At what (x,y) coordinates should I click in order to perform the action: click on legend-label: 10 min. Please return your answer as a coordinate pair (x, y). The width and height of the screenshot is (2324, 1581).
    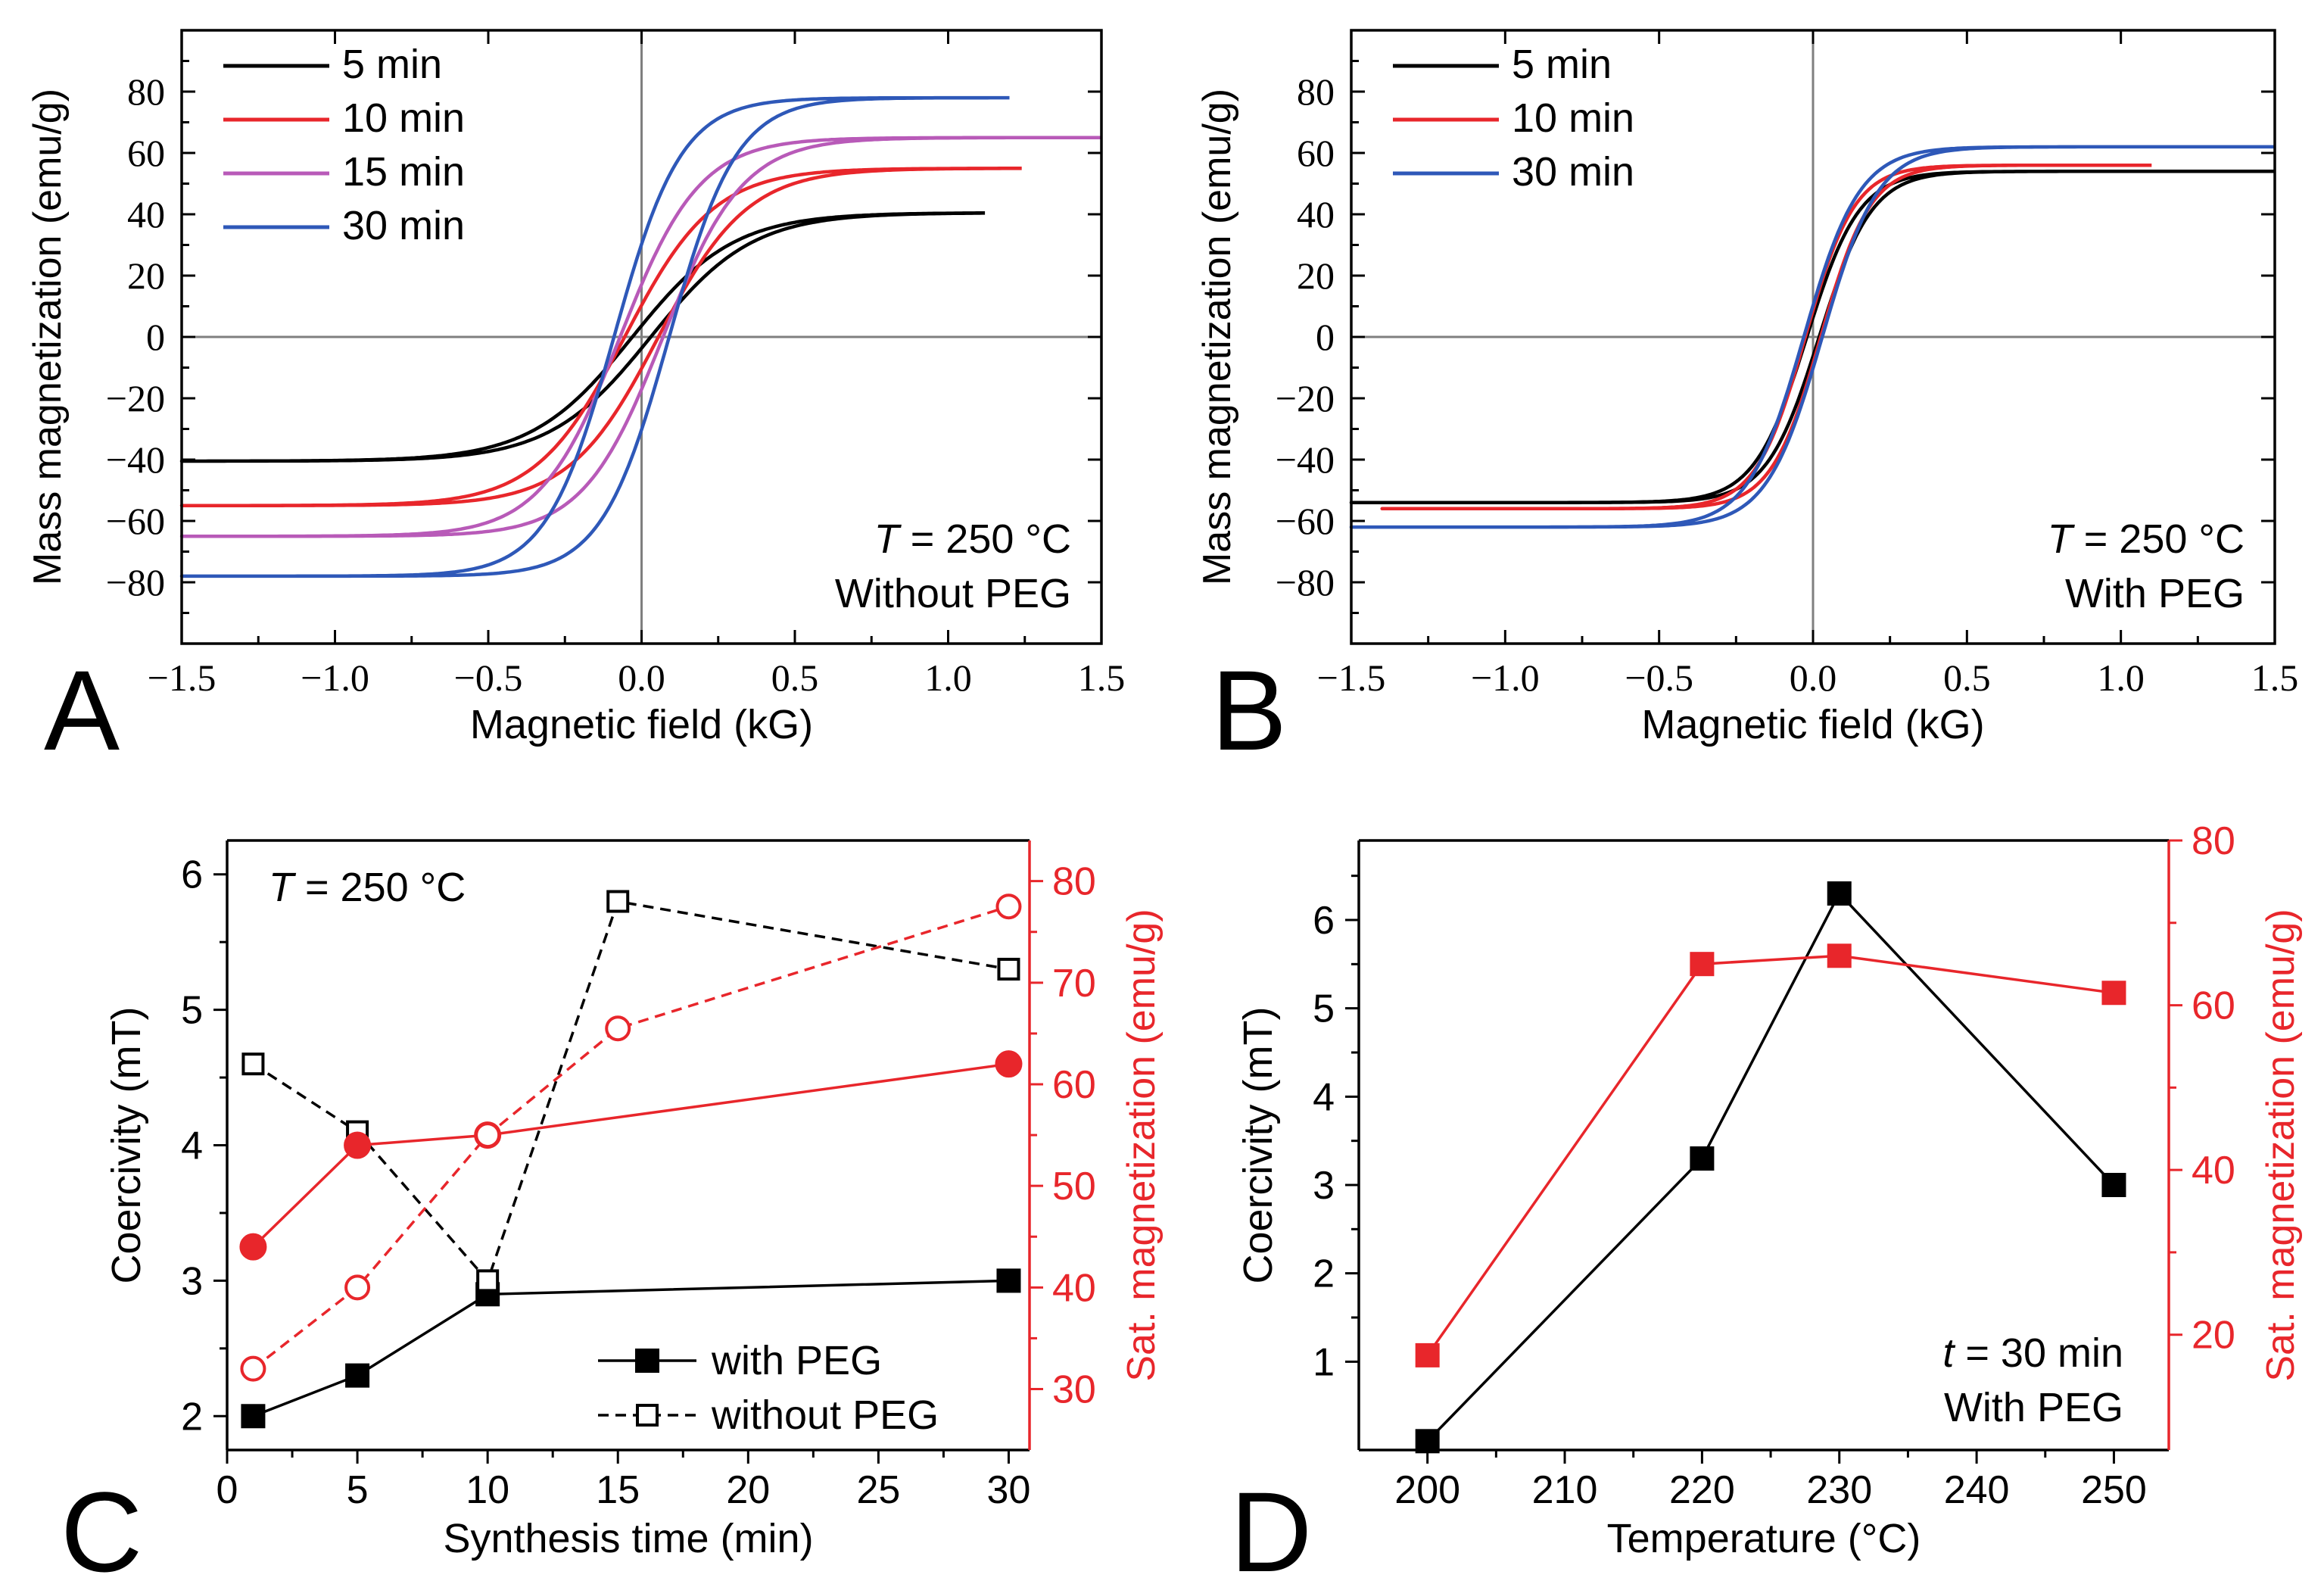
    Looking at the image, I should click on (1573, 118).